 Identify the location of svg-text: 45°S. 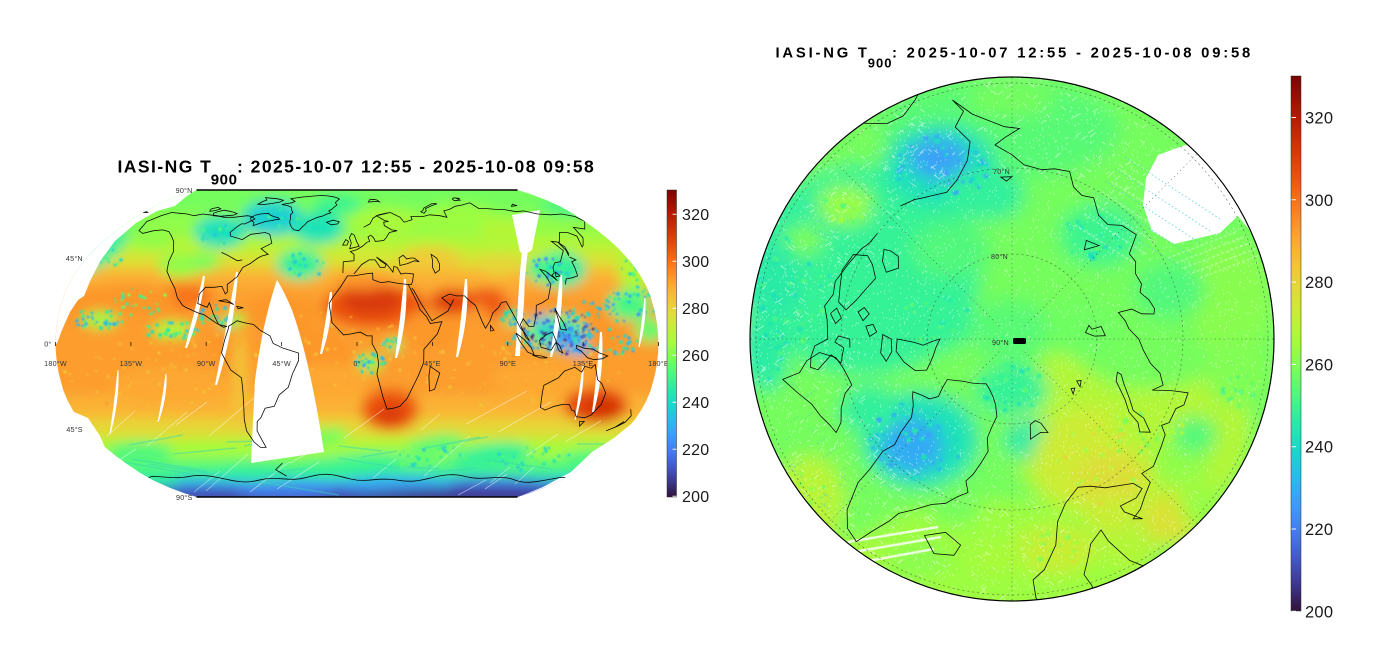
(74, 429).